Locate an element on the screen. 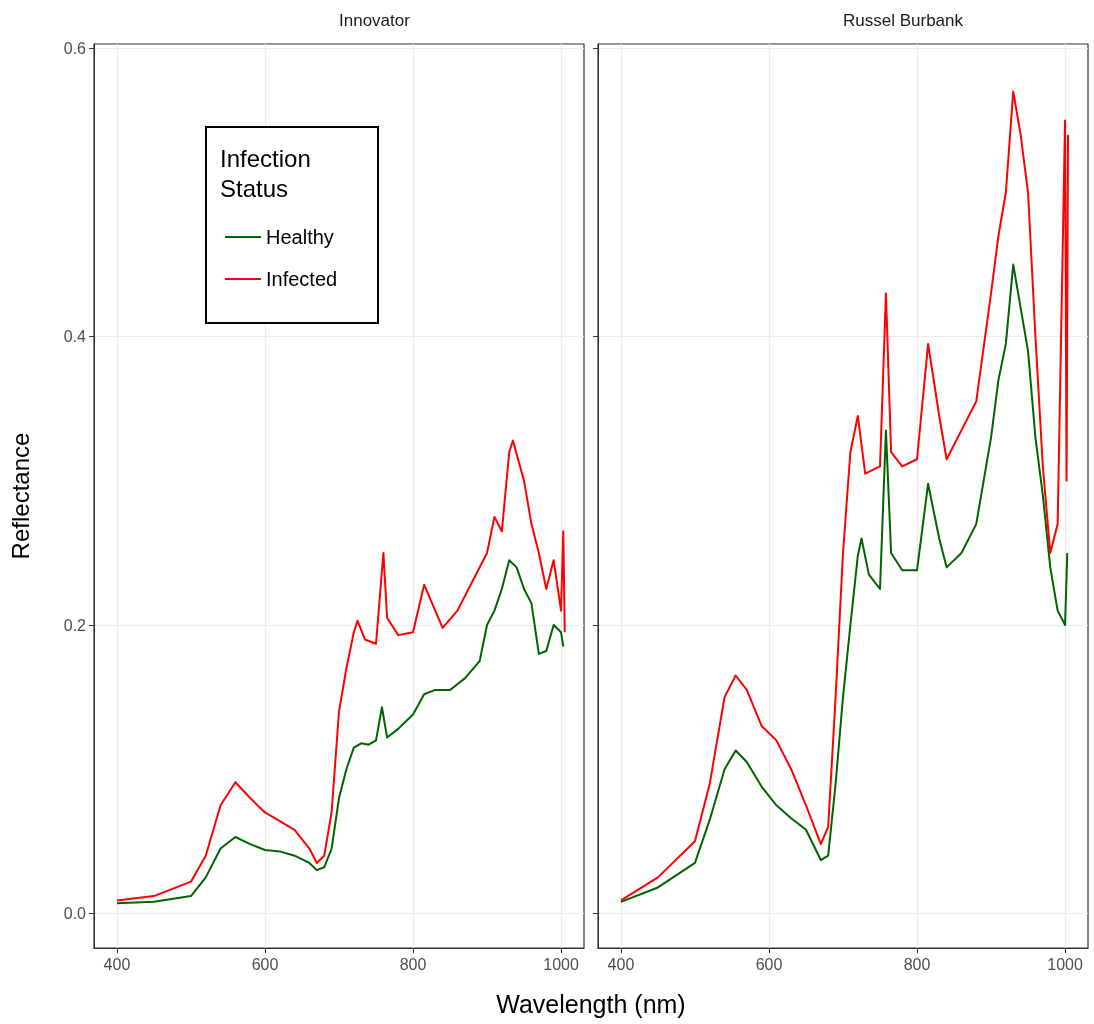  y-axis-title: Reflectance is located at coordinates (20, 496).